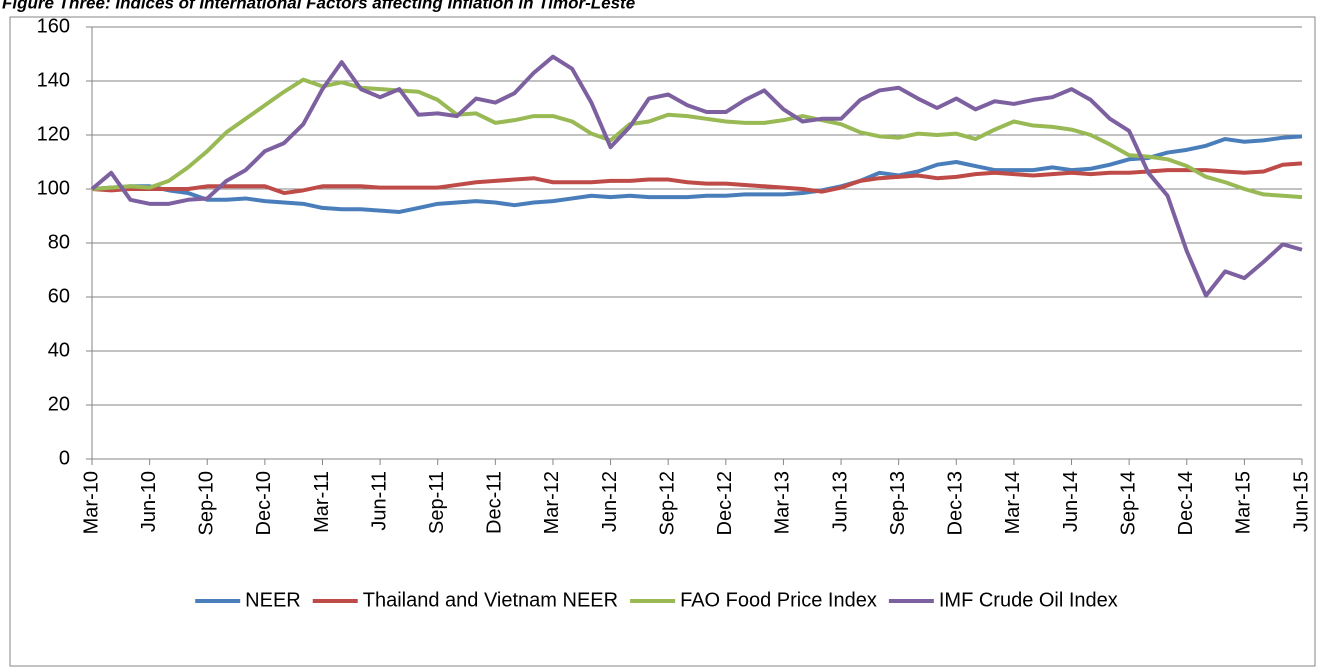 Image resolution: width=1321 pixels, height=672 pixels. Describe the element at coordinates (956, 503) in the screenshot. I see `x-tick-label: Dec-13` at that location.